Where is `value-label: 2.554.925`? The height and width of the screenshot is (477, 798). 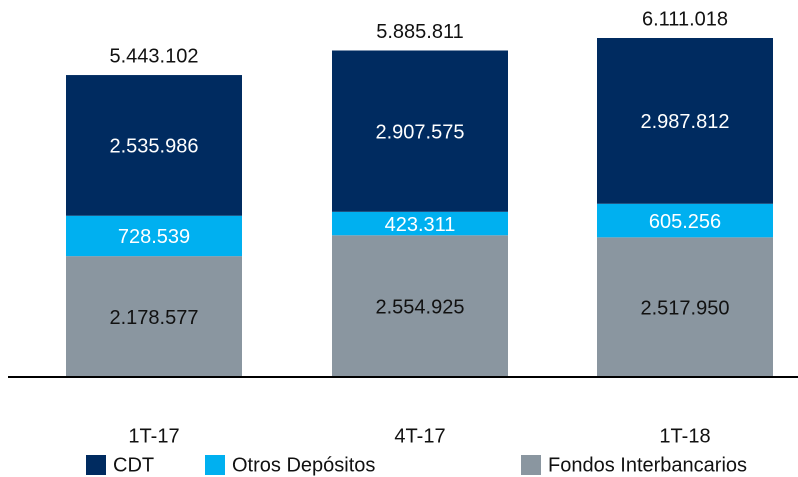
value-label: 2.554.925 is located at coordinates (420, 307).